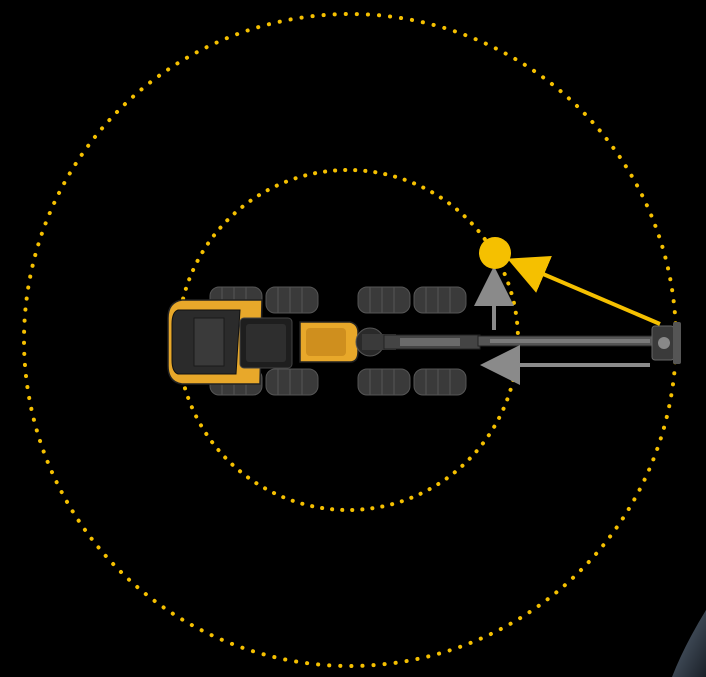  I want to click on target-point, so click(495, 253).